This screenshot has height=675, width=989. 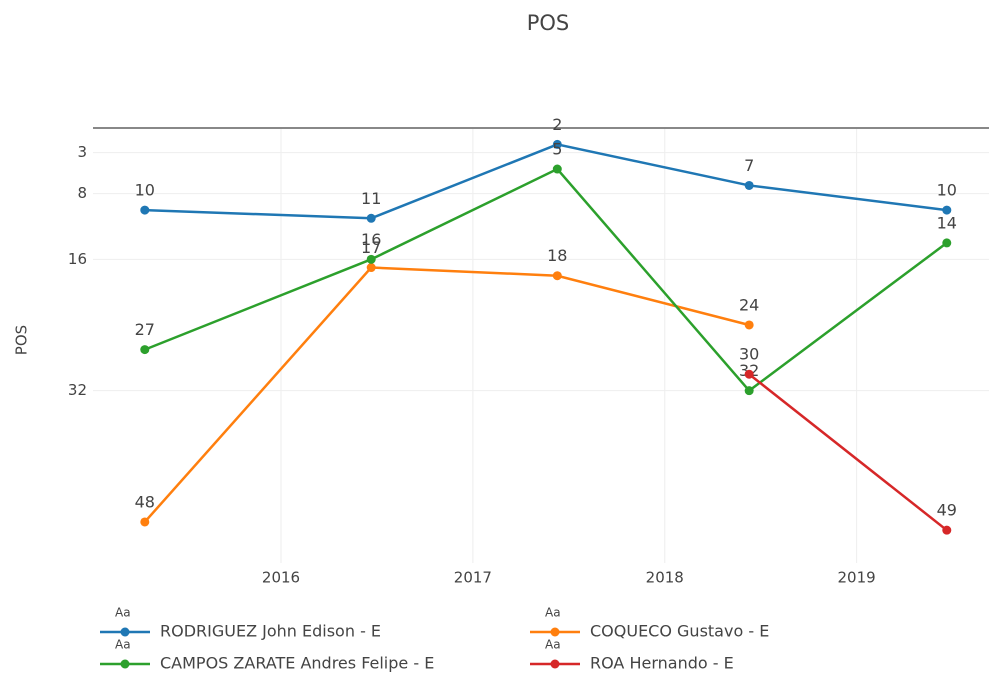 I want to click on y-axis-label: POS, so click(x=22, y=340).